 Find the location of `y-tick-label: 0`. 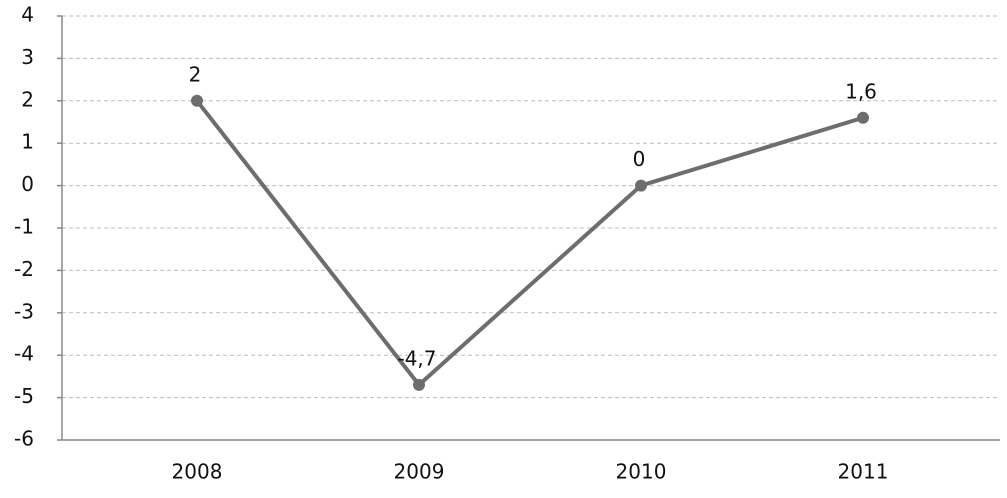

y-tick-label: 0 is located at coordinates (27, 184).